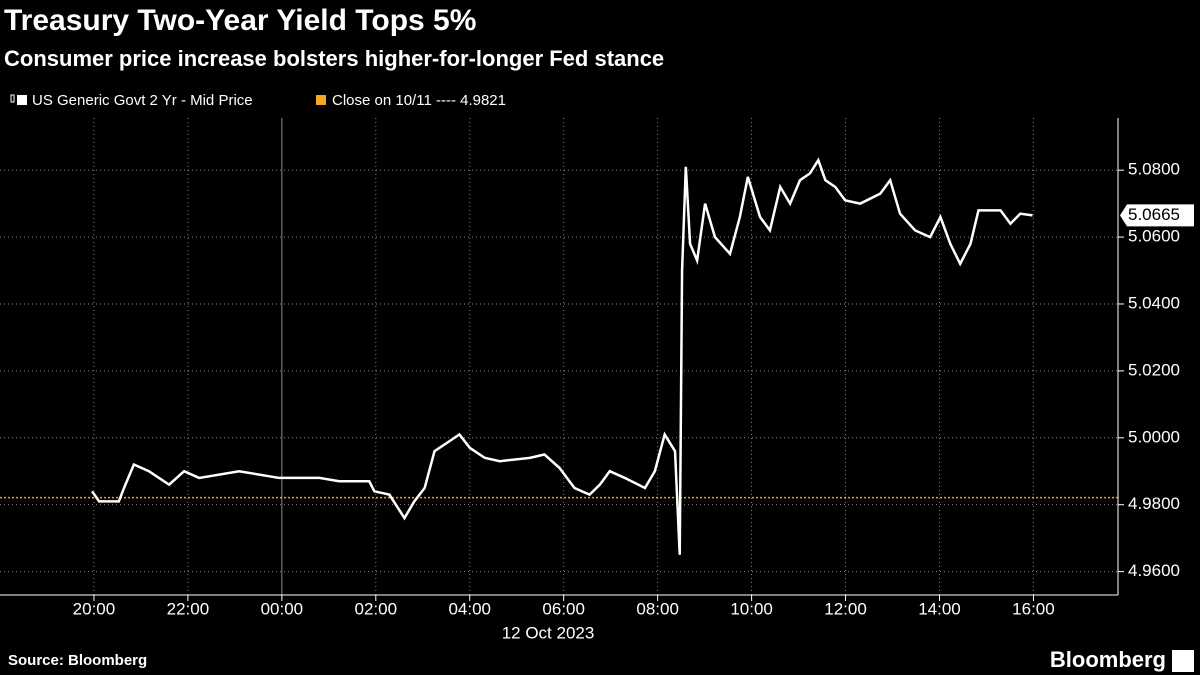 The height and width of the screenshot is (675, 1200). What do you see at coordinates (240, 20) in the screenshot?
I see `chart-title: Treasury Two-Year Yield Tops 5%` at bounding box center [240, 20].